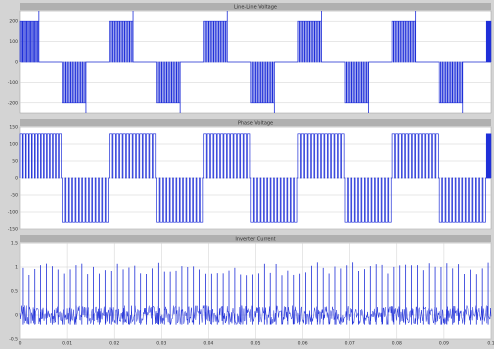 The height and width of the screenshot is (354, 494). Describe the element at coordinates (208, 344) in the screenshot. I see `x-tick-label: 0.04` at that location.